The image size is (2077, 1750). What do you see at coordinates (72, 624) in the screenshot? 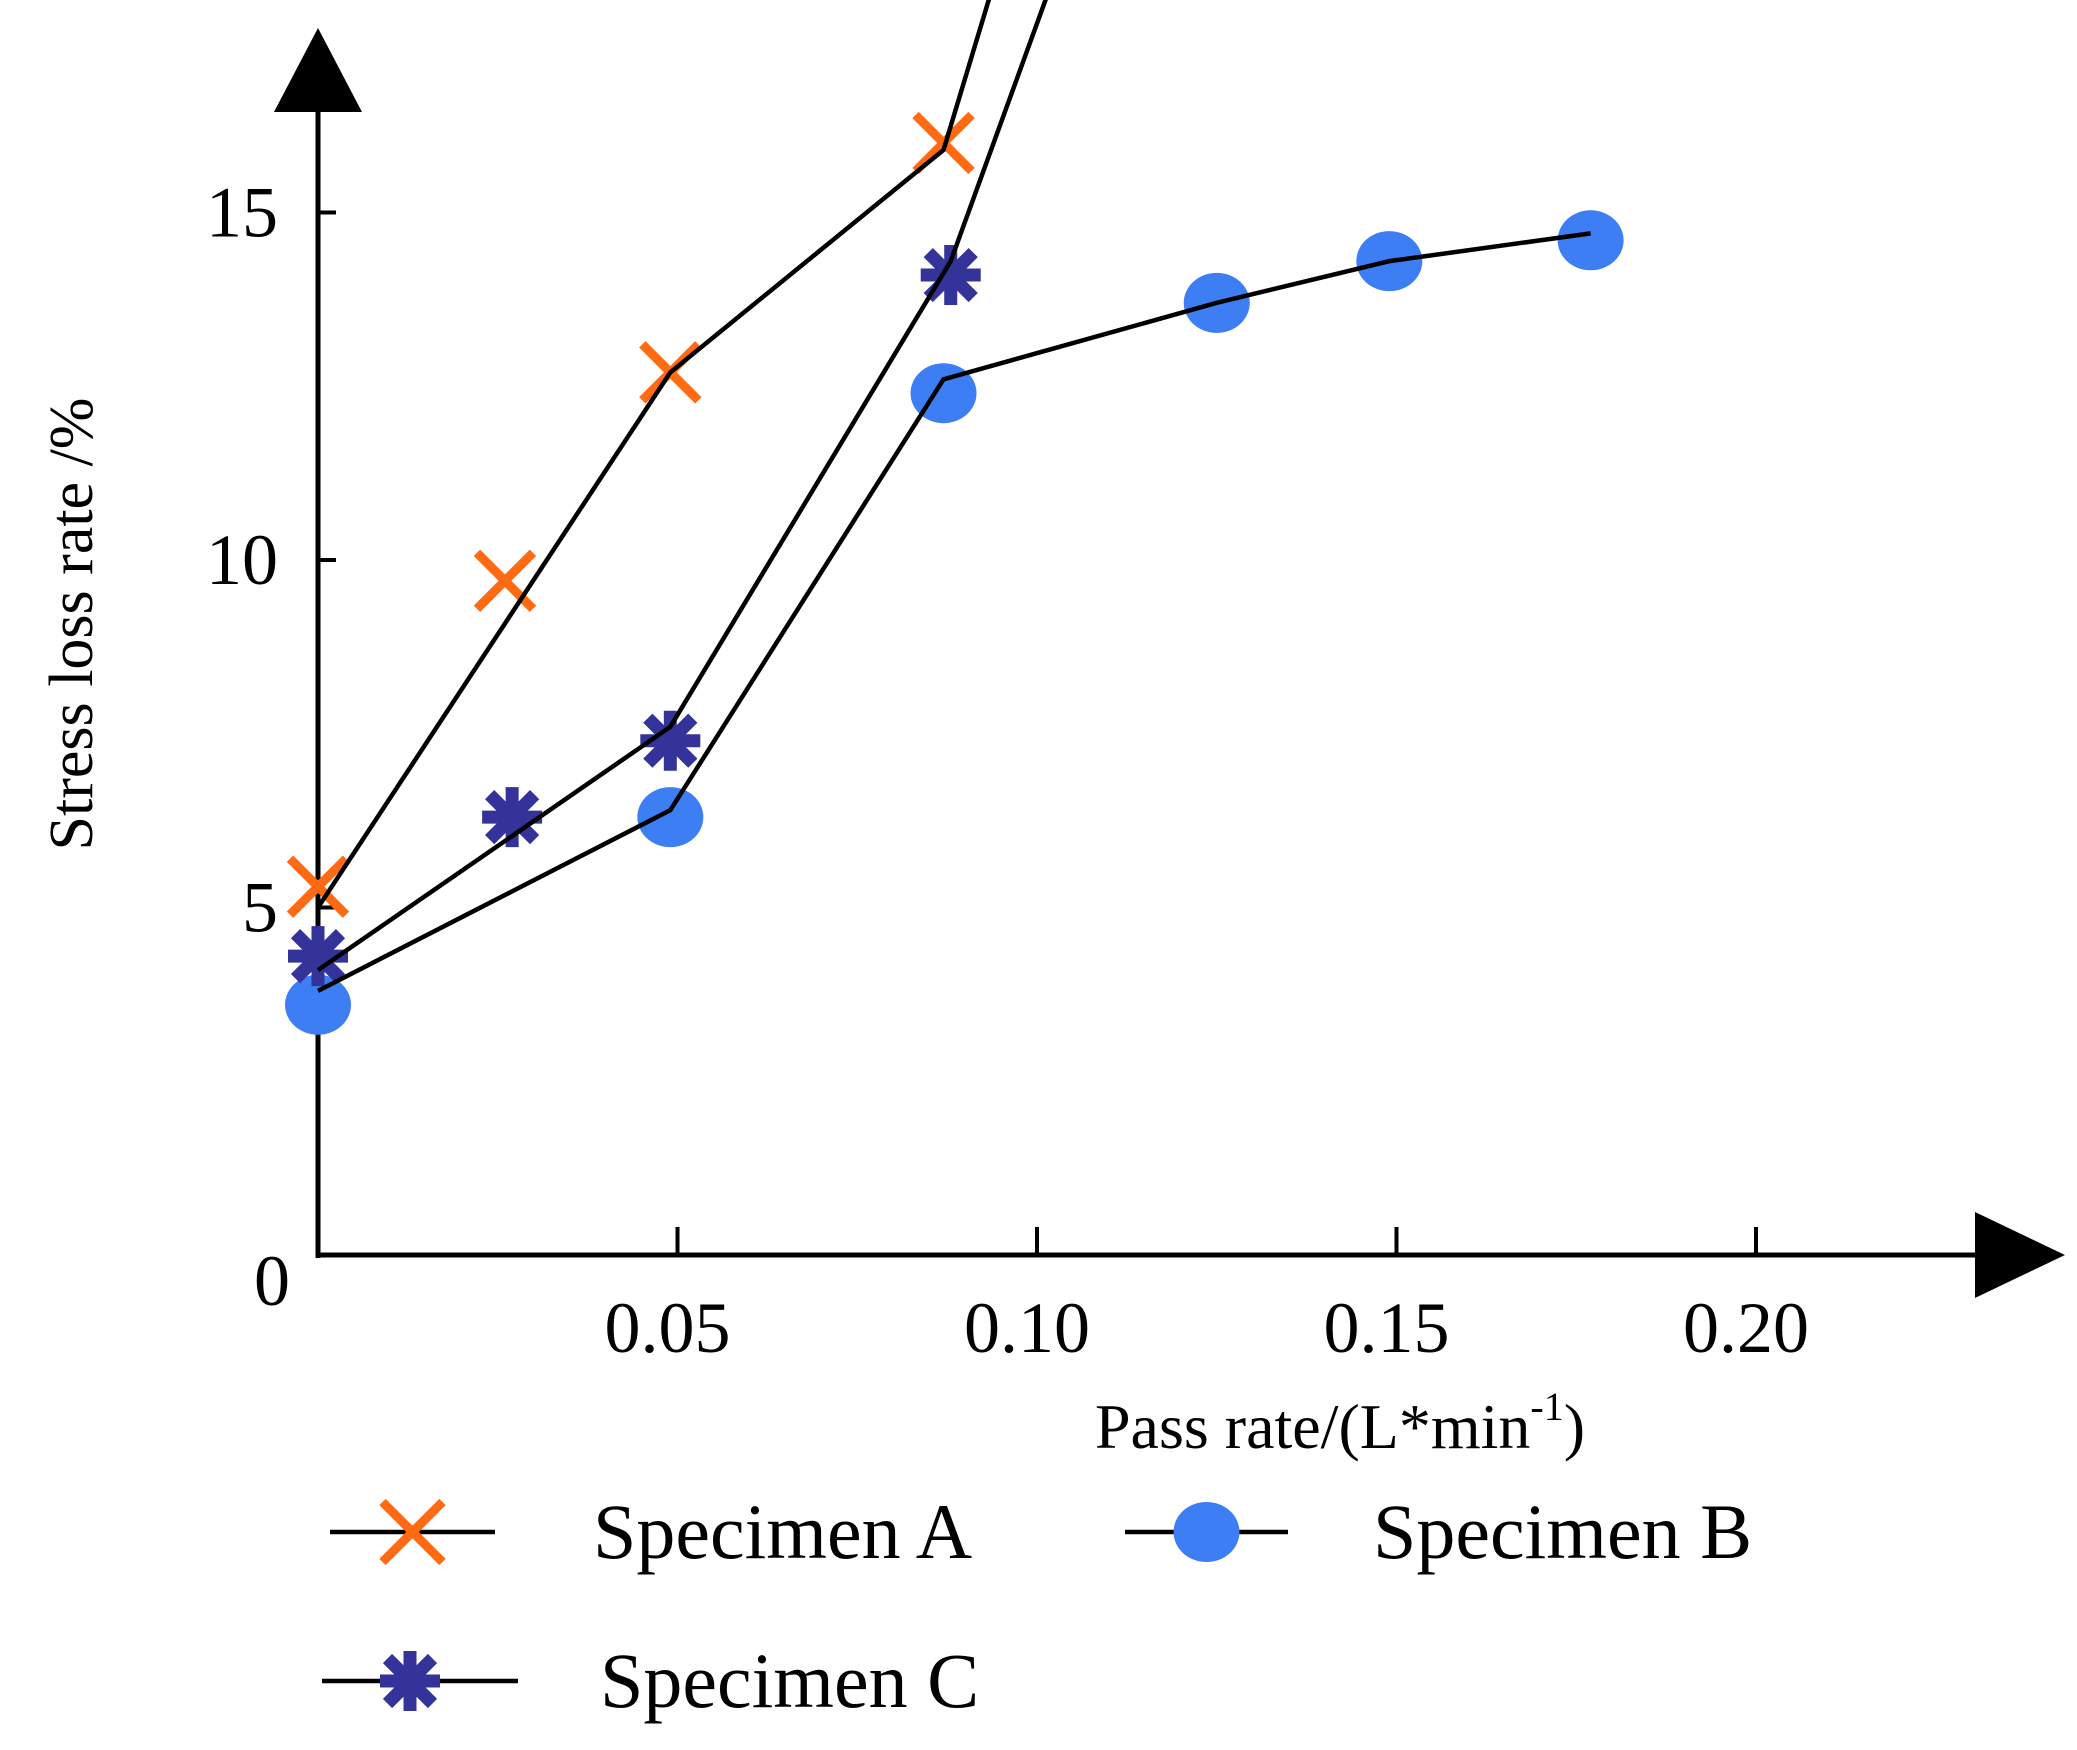
I see `y-axis-label: Stress loss rate /%` at bounding box center [72, 624].